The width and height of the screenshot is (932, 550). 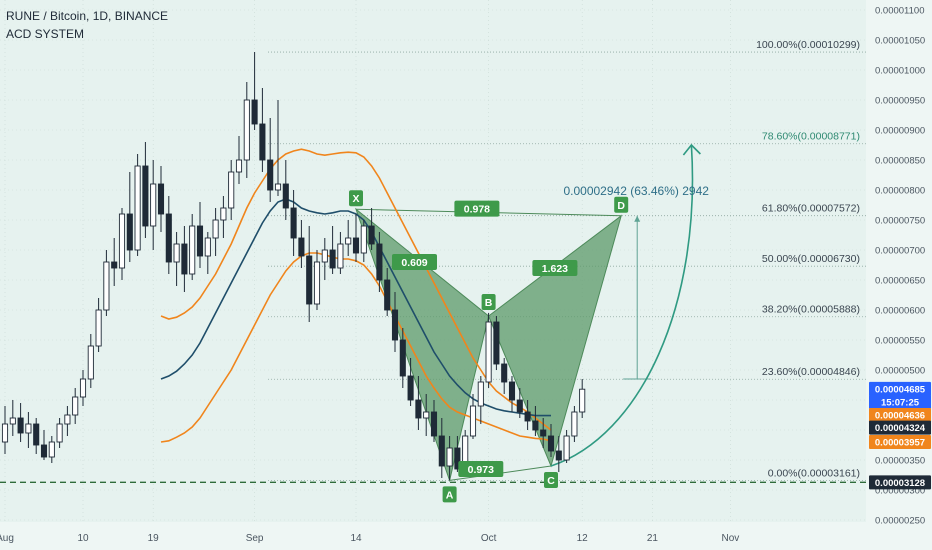 I want to click on price-badge-label: 0.00004324, so click(x=900, y=428).